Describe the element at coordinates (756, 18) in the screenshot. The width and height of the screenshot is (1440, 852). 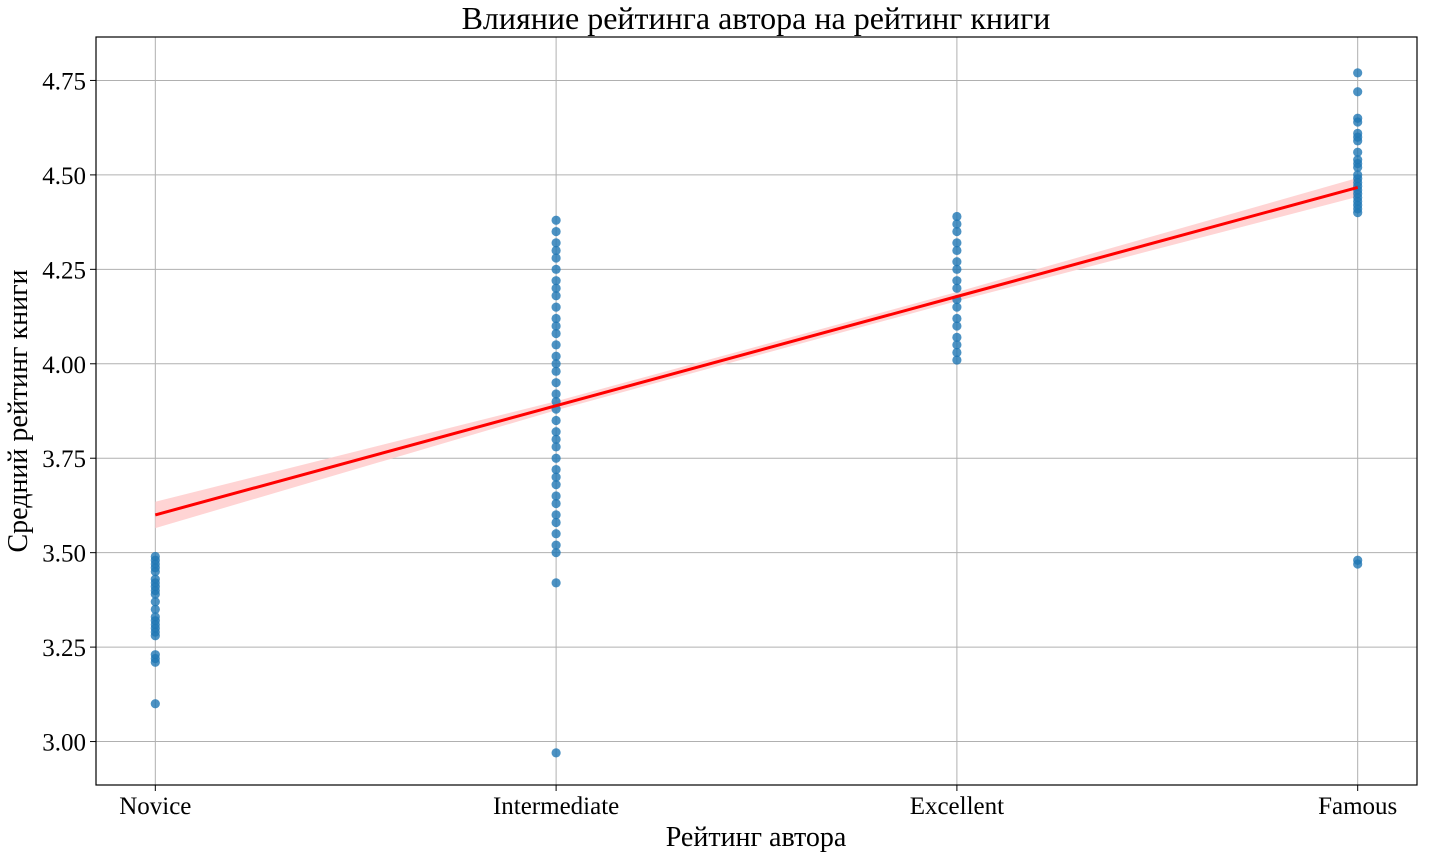
I see `chart-title: Влияние рейтинга автора на рейтинг книги` at that location.